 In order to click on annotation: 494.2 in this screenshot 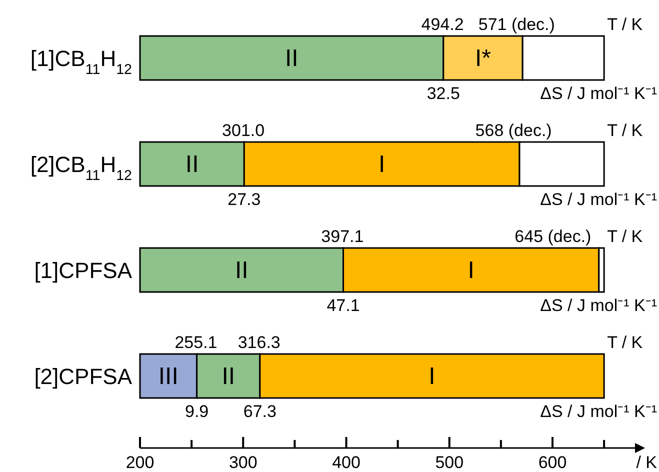, I will do `click(442, 24)`.